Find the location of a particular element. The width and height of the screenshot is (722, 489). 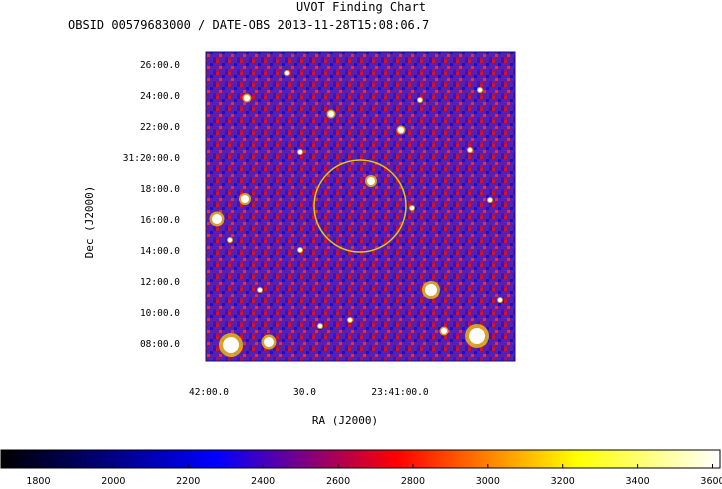

colorbar-tick-label: 2000 is located at coordinates (113, 481).